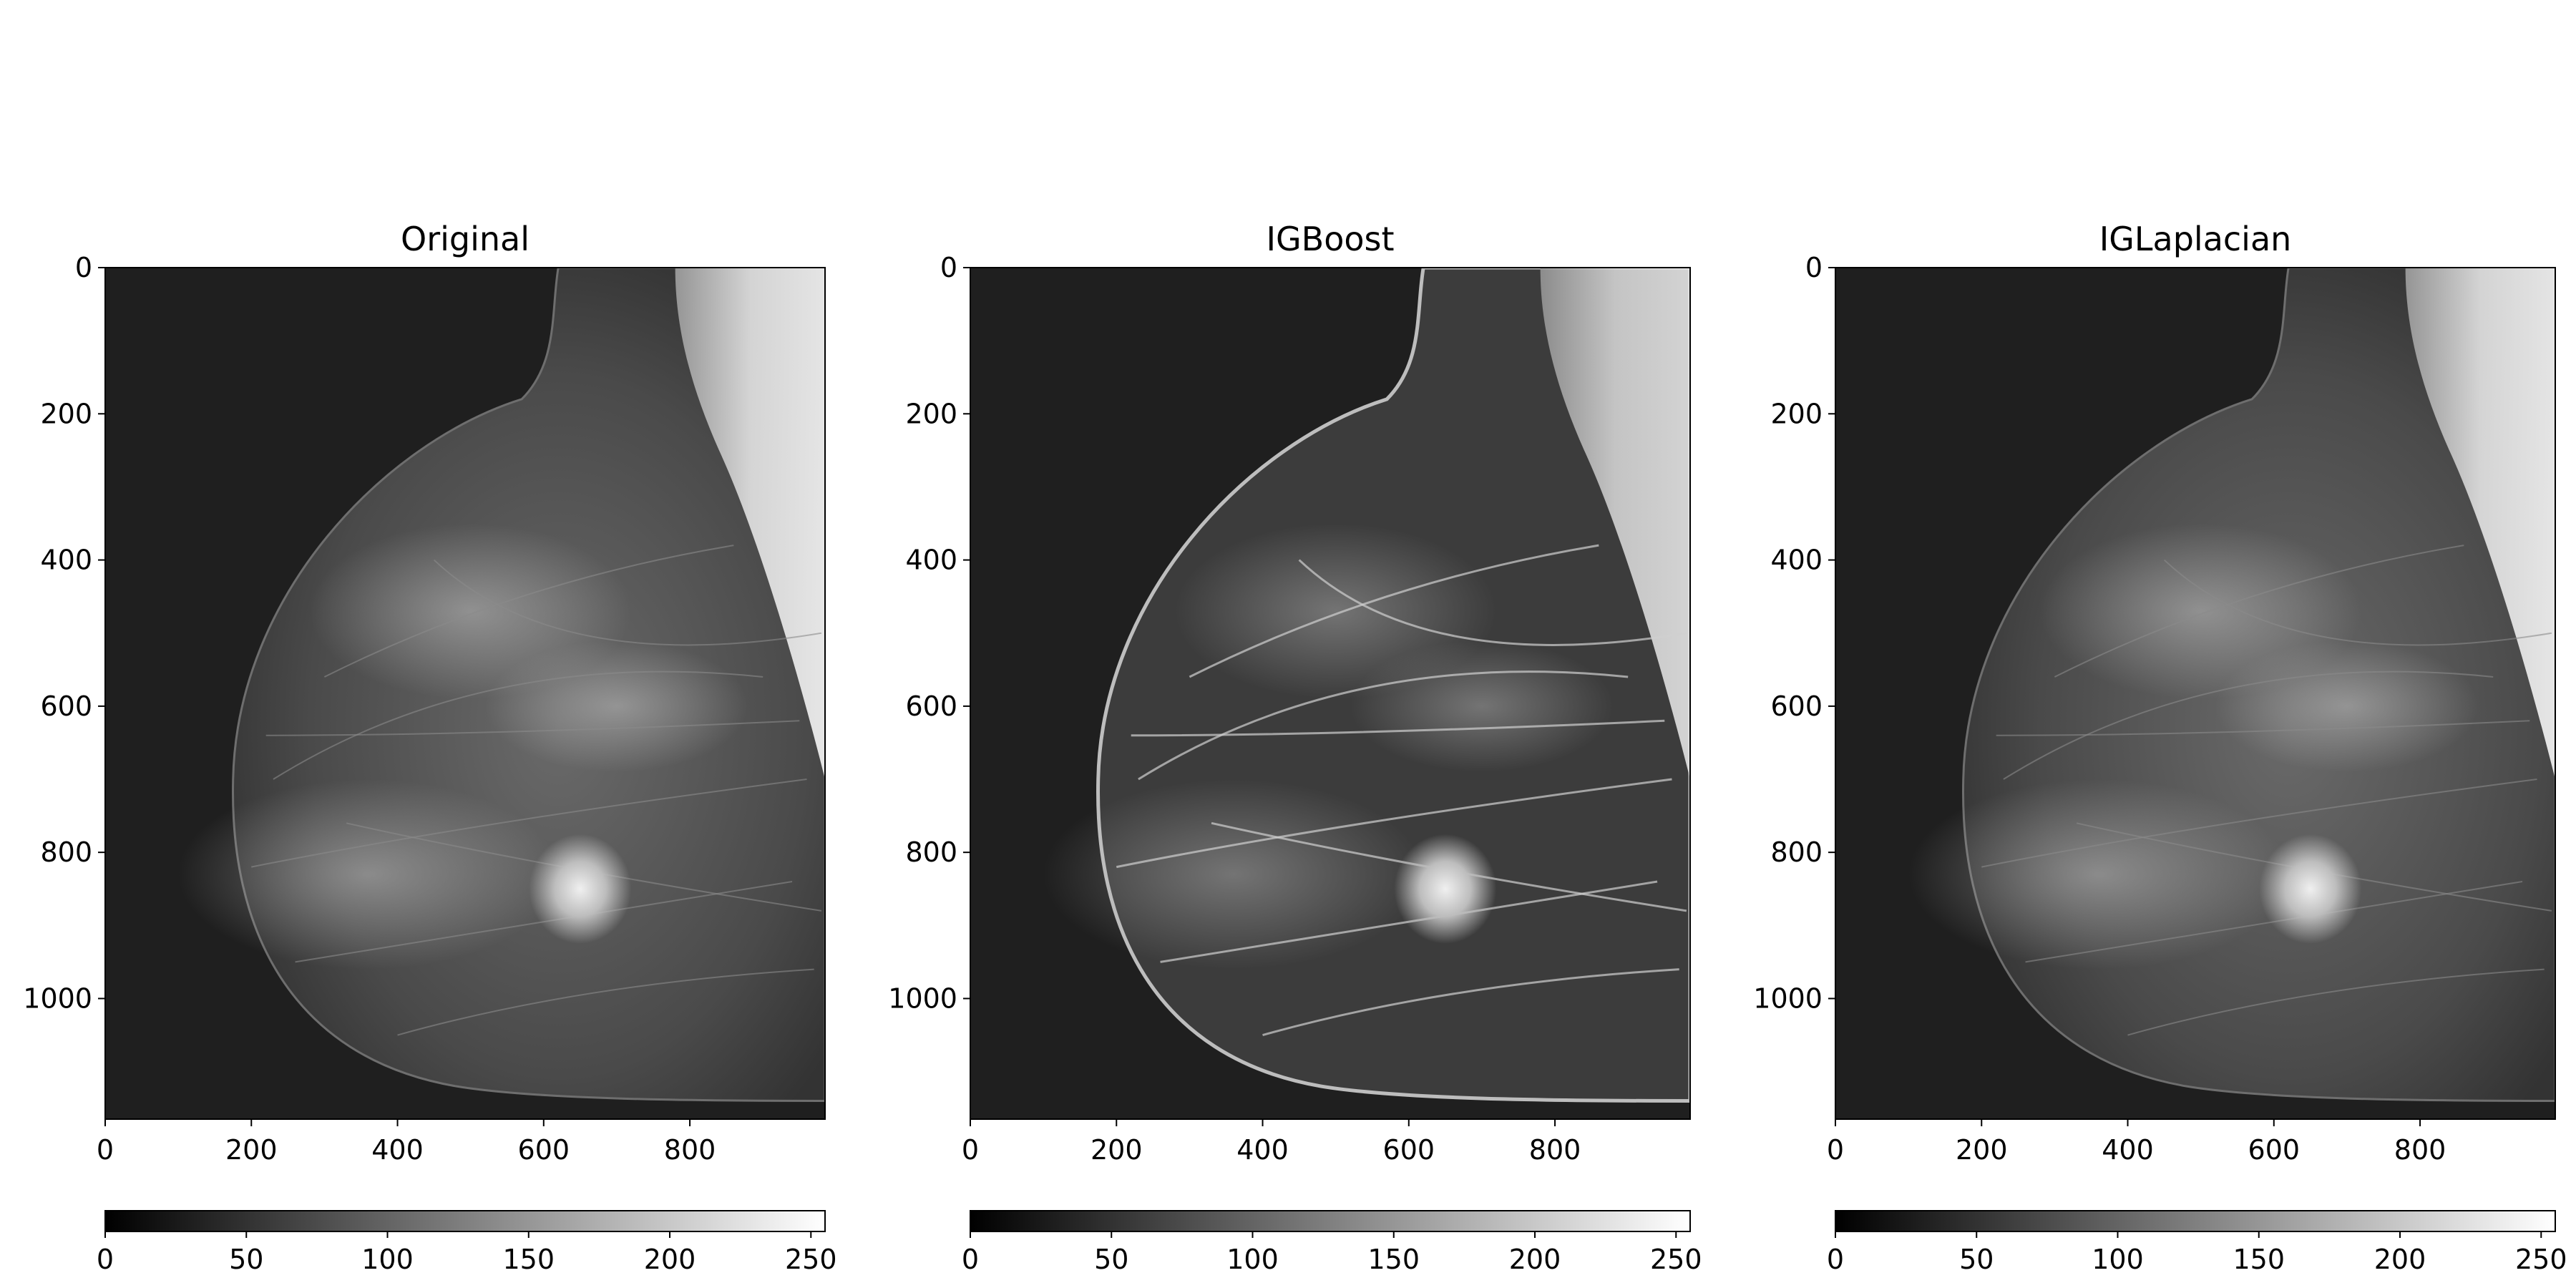  Describe the element at coordinates (465, 239) in the screenshot. I see `panel-title: Original` at that location.